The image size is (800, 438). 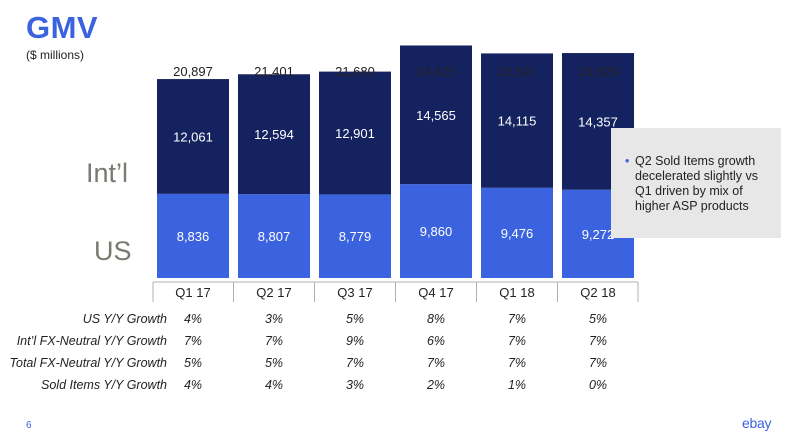 What do you see at coordinates (104, 385) in the screenshot?
I see `growth-row-label: Sold Items Y/Y Growth` at bounding box center [104, 385].